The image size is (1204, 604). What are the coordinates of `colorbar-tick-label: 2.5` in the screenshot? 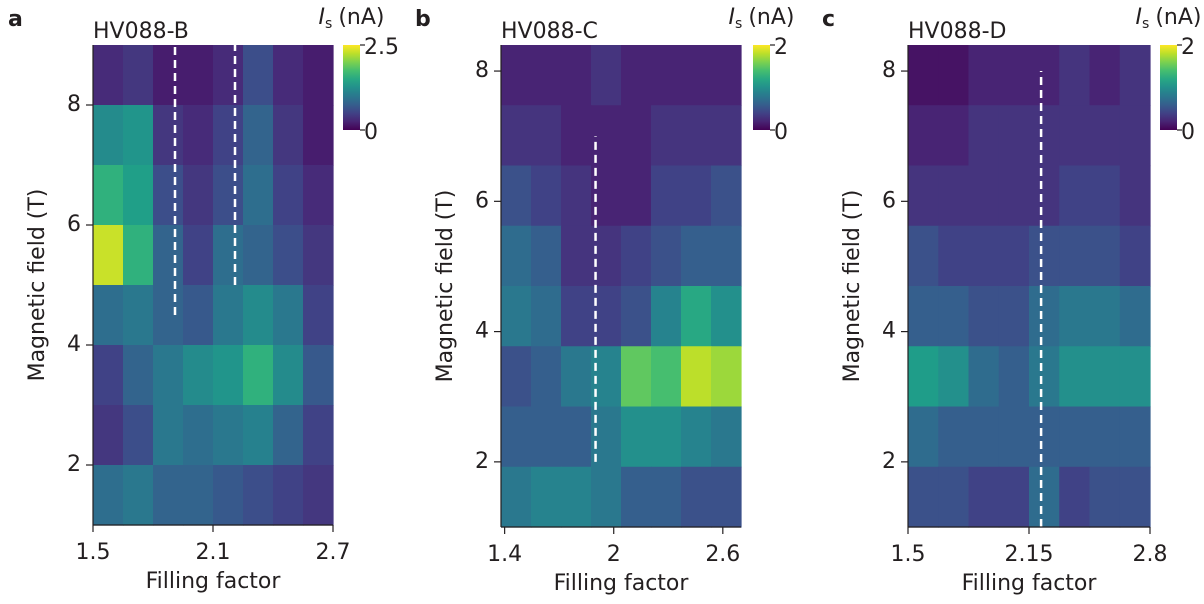 It's located at (381, 47).